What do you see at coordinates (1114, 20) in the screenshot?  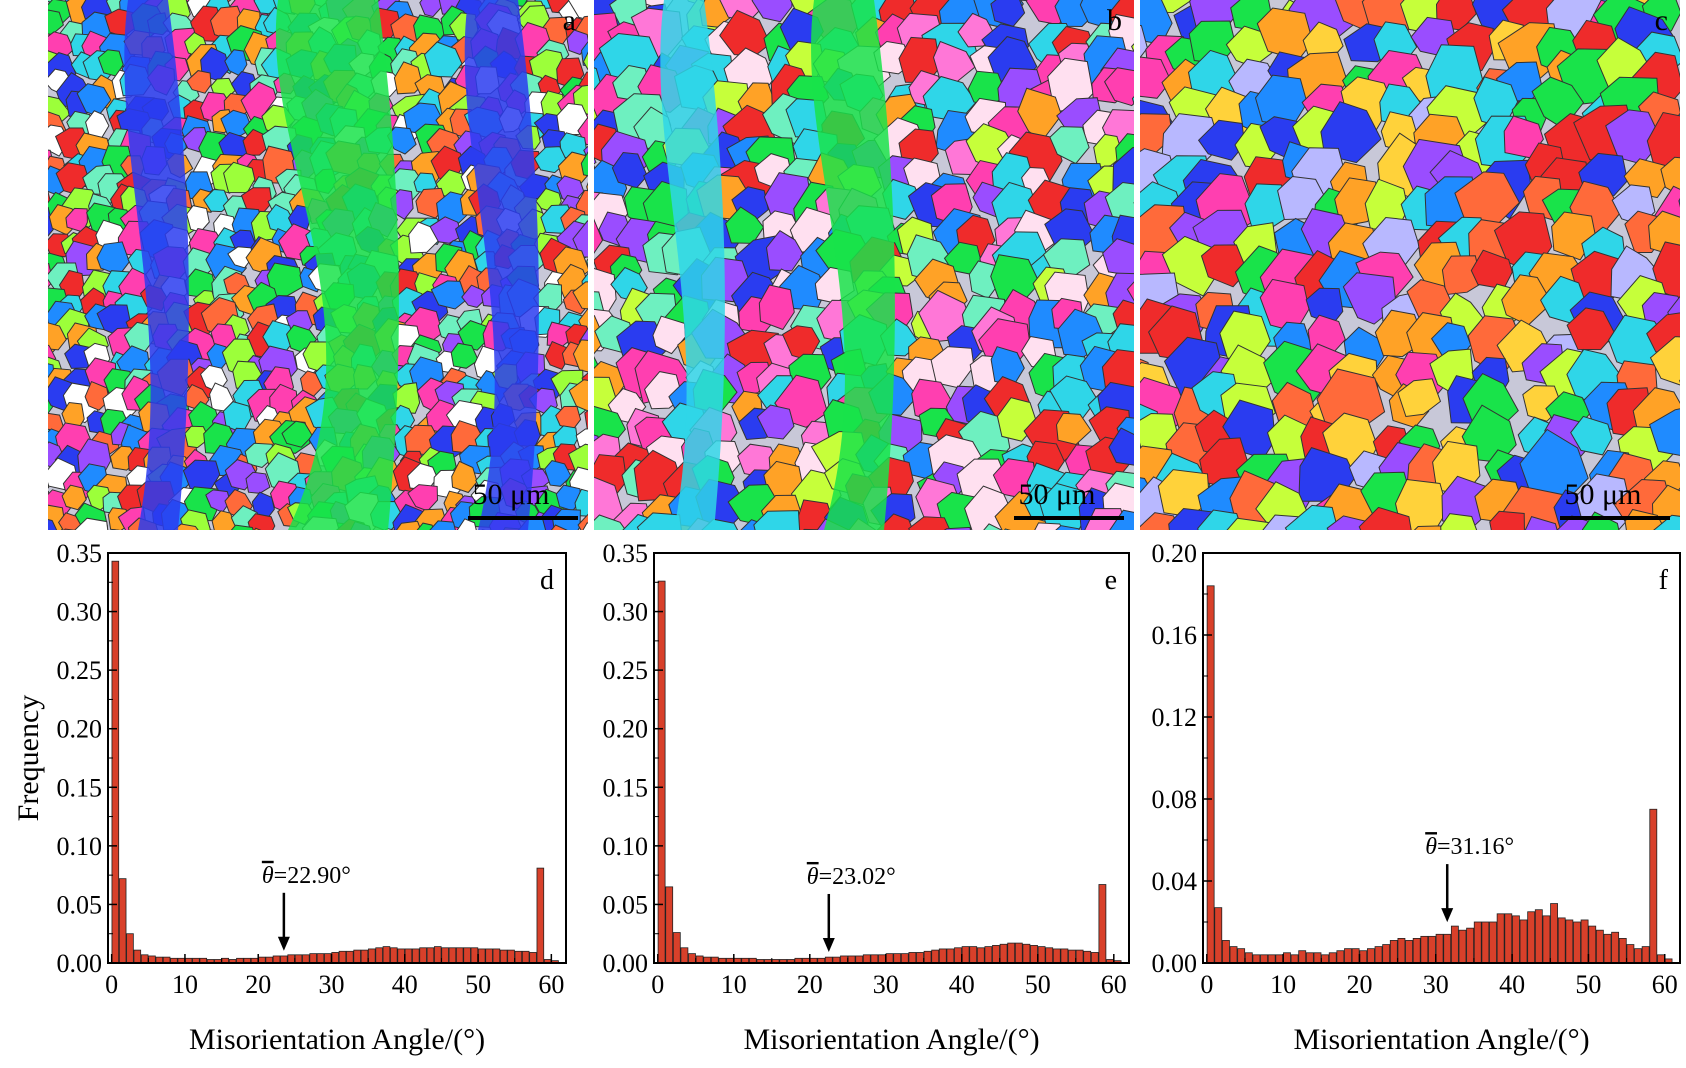 I see `panel-label-b: b` at bounding box center [1114, 20].